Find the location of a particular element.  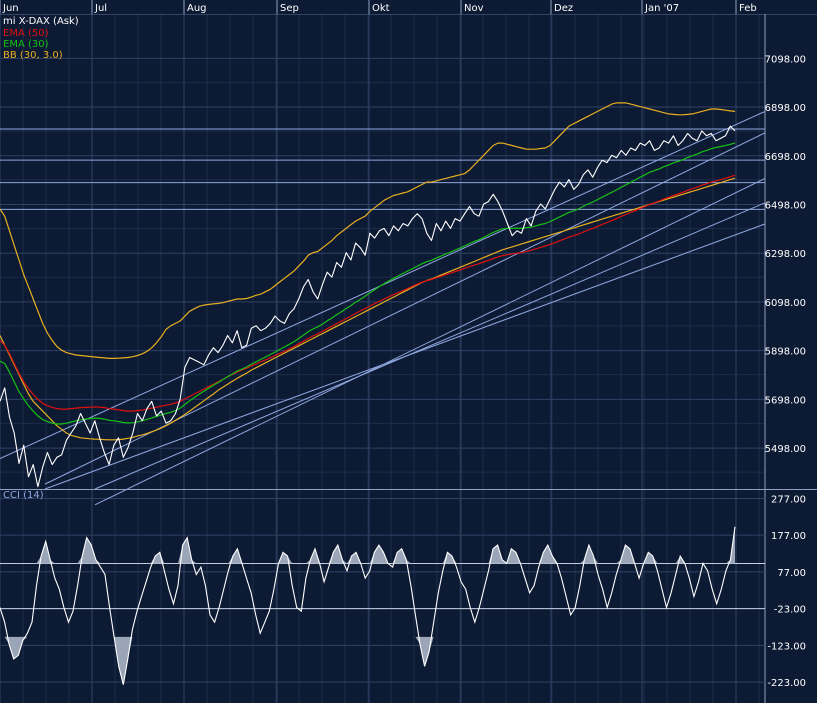

x-tick-label: Aug is located at coordinates (197, 8).